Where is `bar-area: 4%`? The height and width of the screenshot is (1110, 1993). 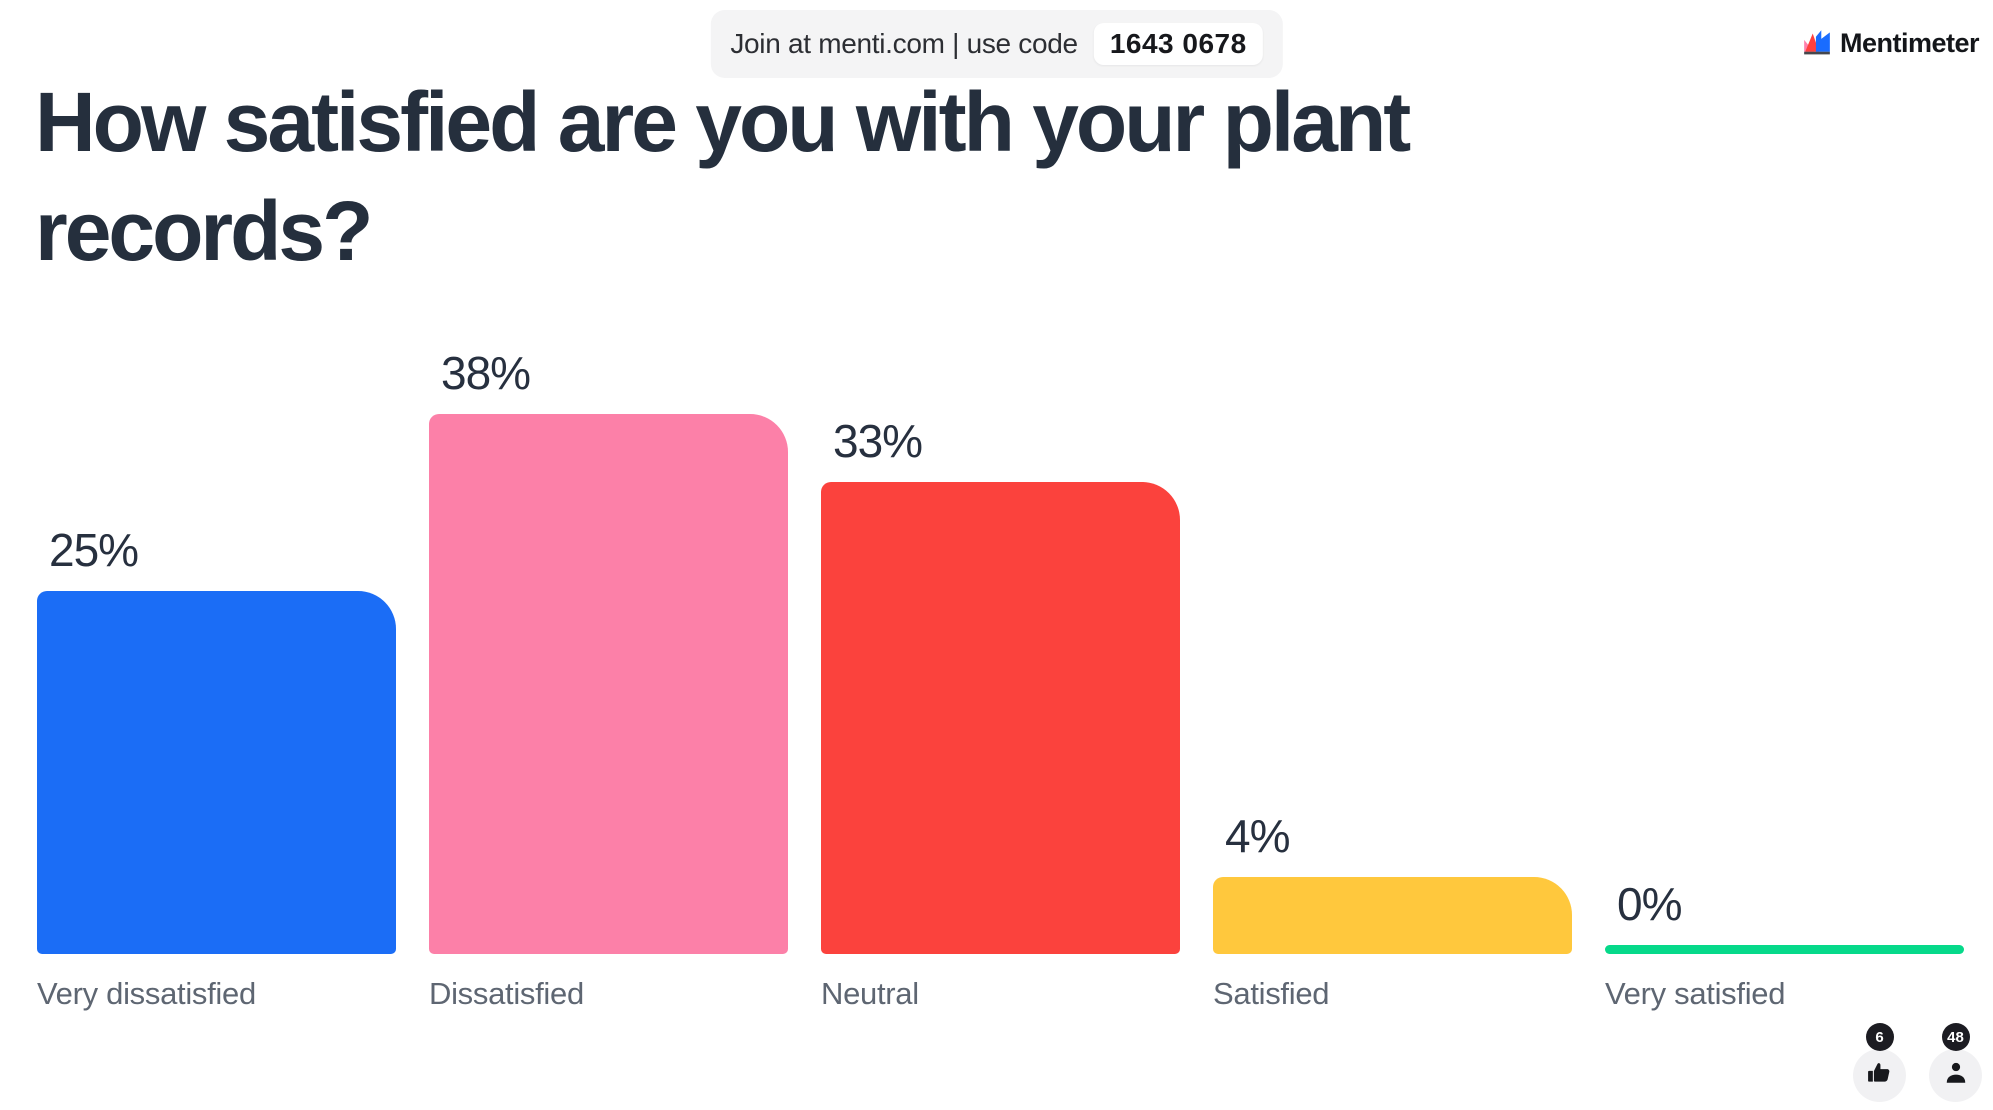 bar-area: 4% is located at coordinates (1392, 684).